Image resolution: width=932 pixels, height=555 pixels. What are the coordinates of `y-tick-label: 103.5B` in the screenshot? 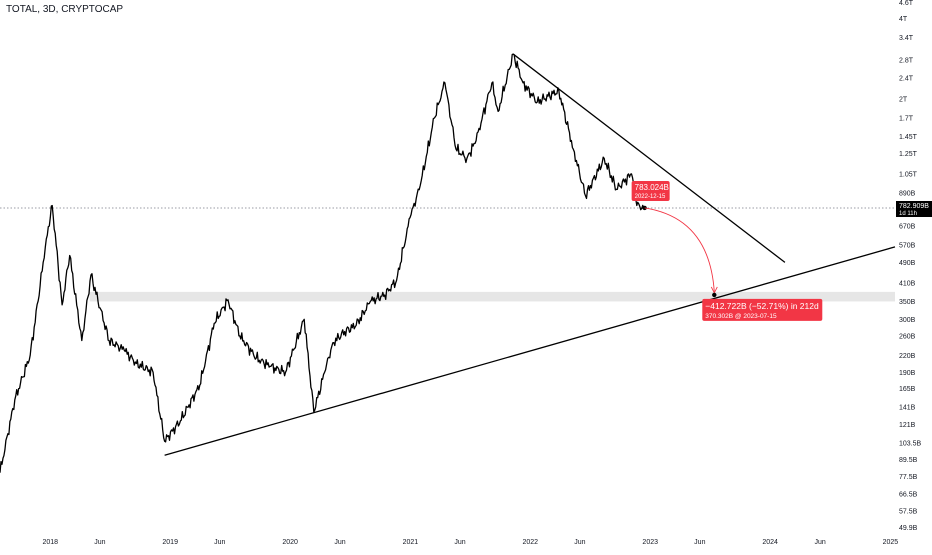 It's located at (910, 443).